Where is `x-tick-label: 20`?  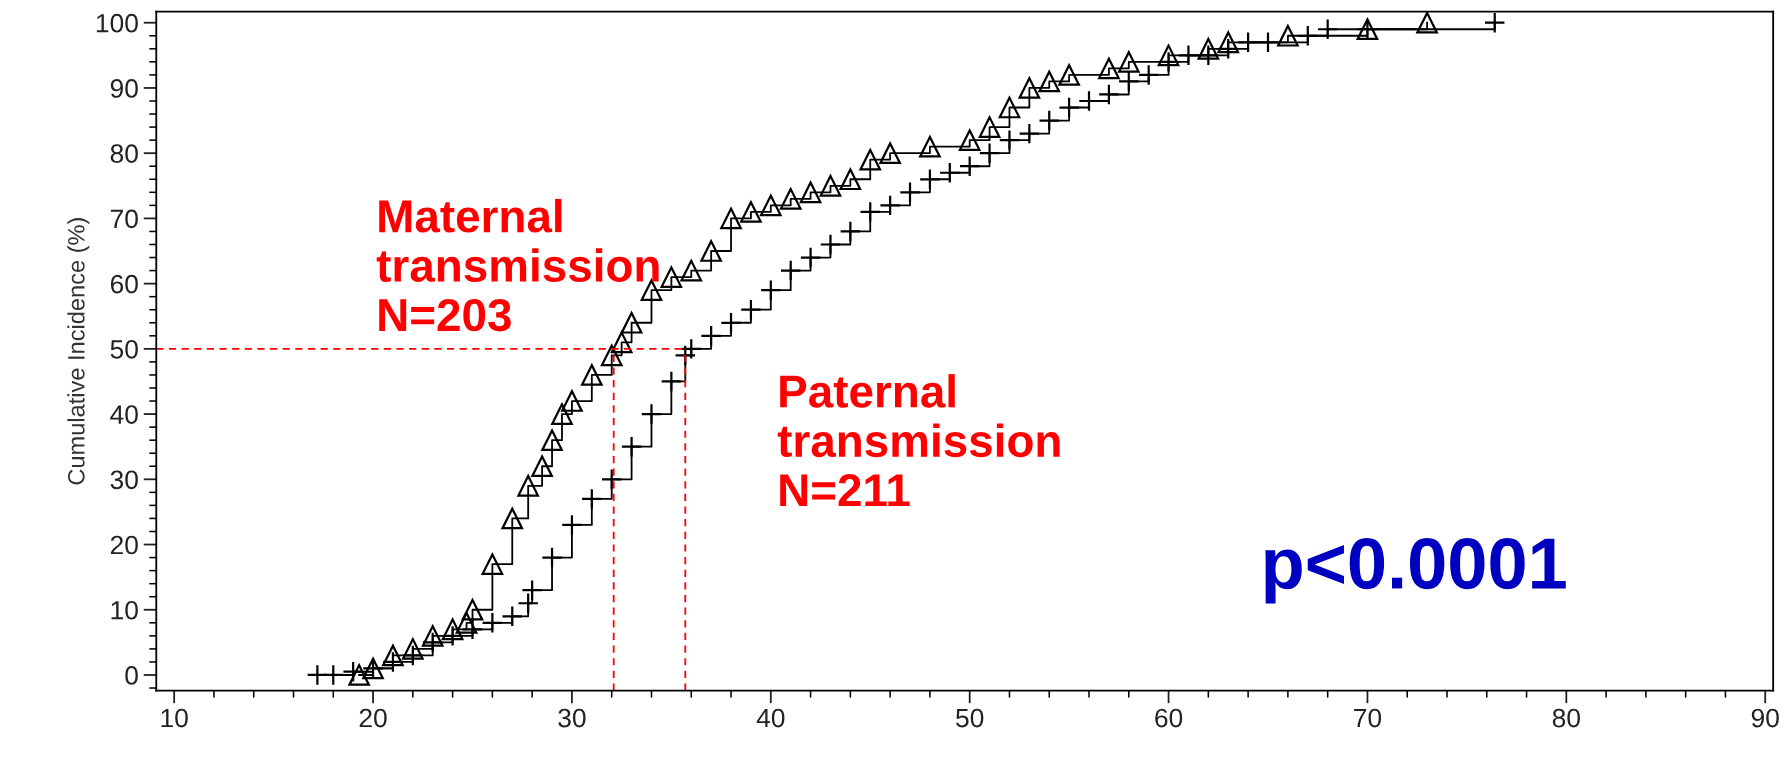
x-tick-label: 20 is located at coordinates (373, 718).